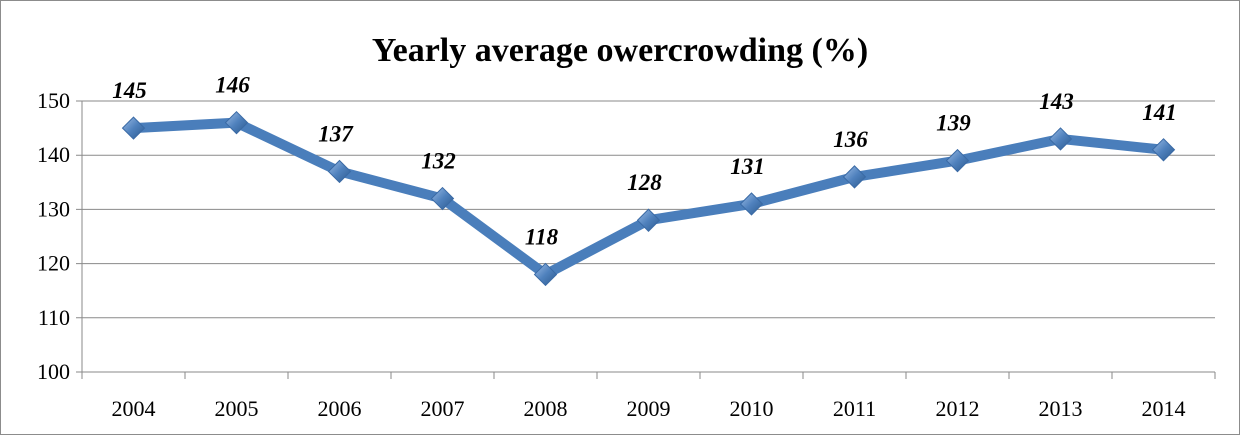  I want to click on x-tick-label: 2014, so click(1164, 408).